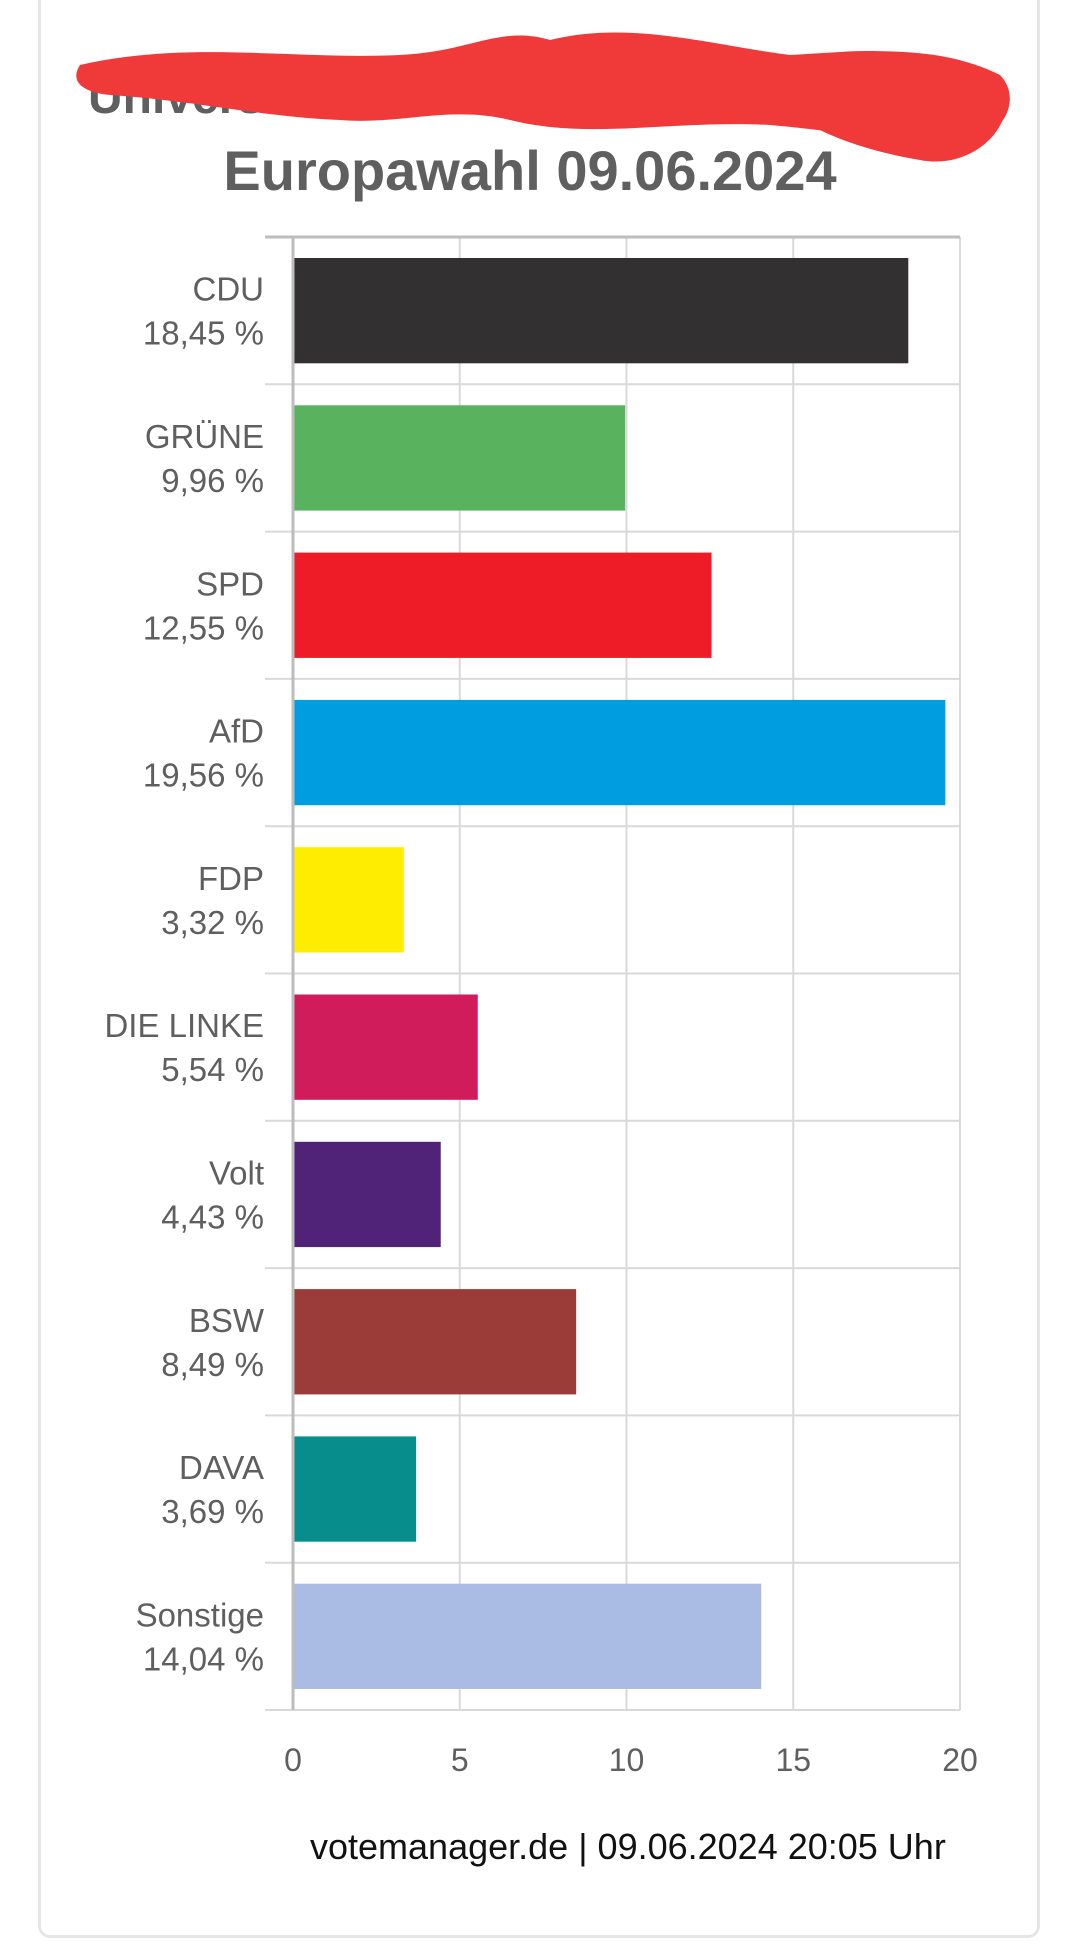 The height and width of the screenshot is (1944, 1080). What do you see at coordinates (212, 922) in the screenshot?
I see `value-label: 3,32 %` at bounding box center [212, 922].